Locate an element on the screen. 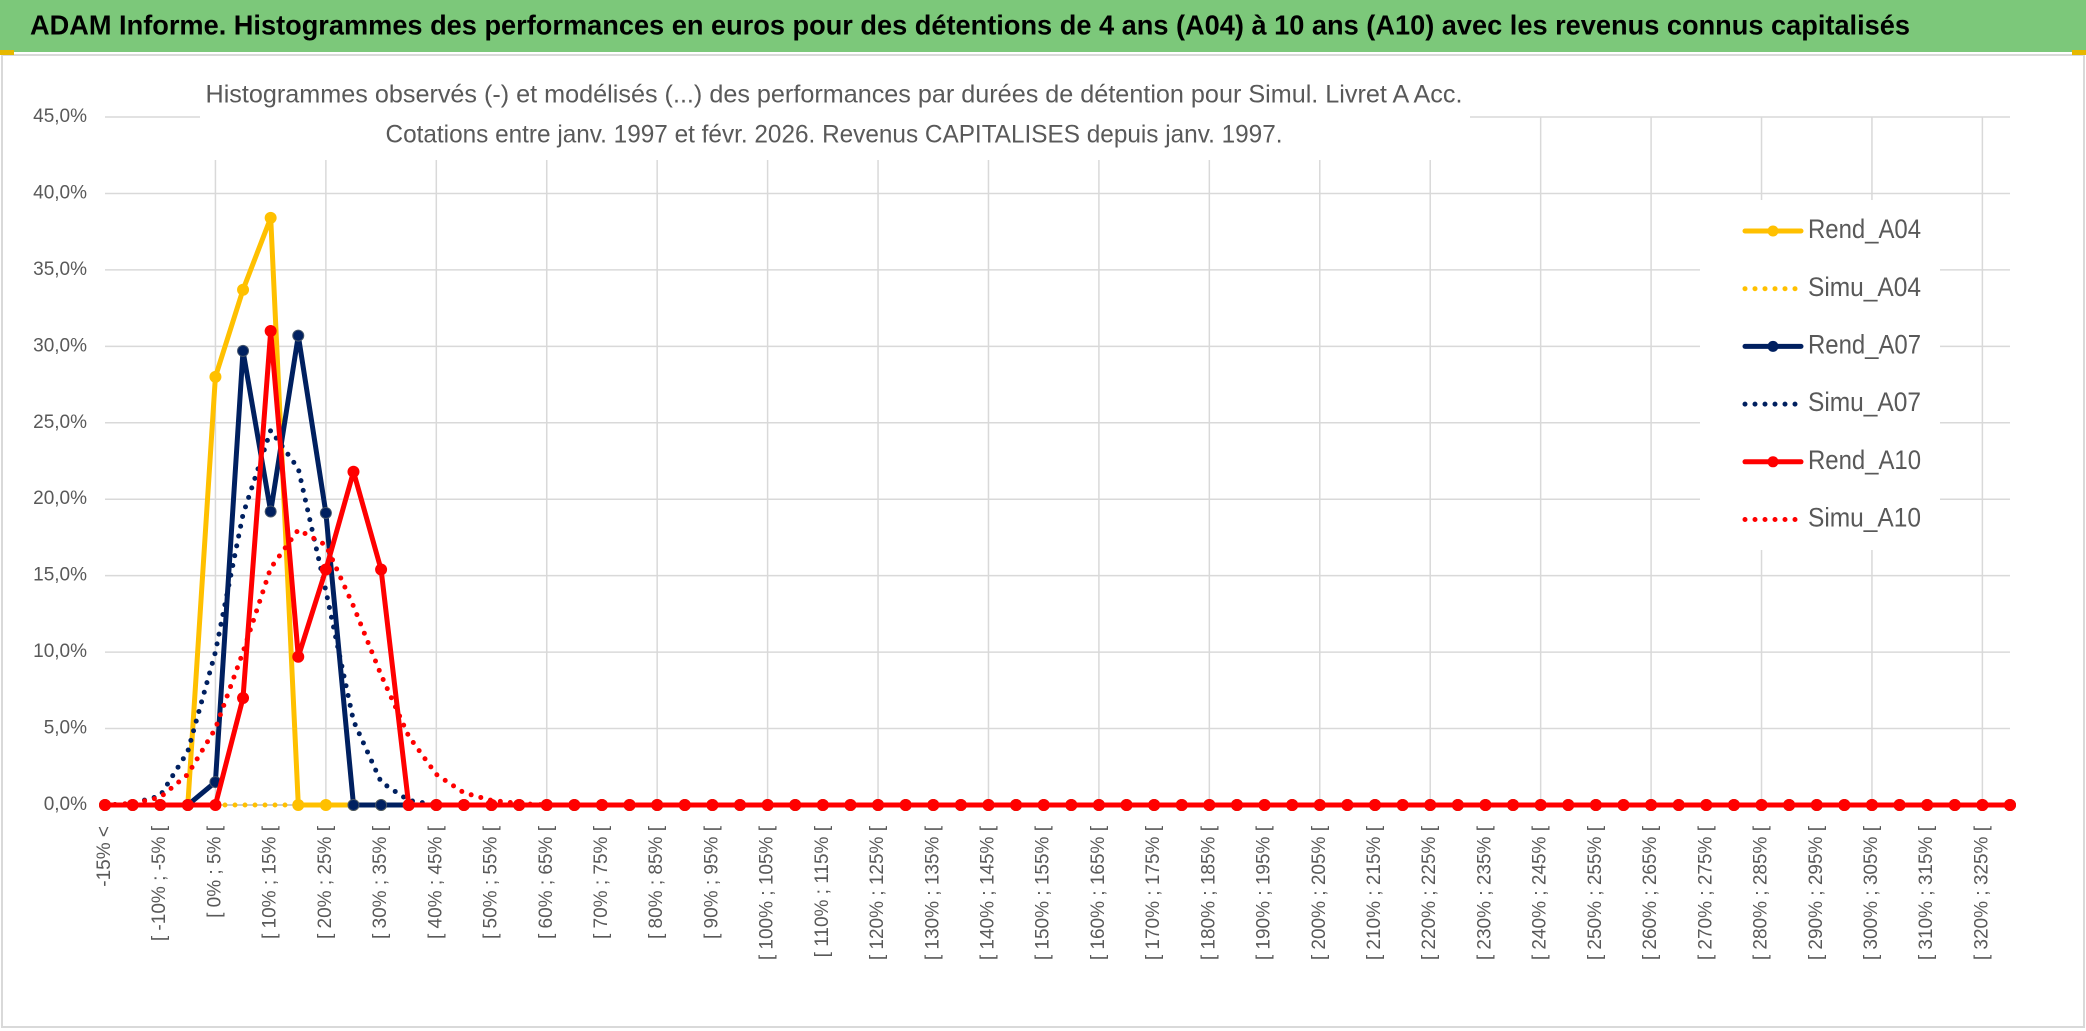 The width and height of the screenshot is (2086, 1031). y-tick-label: 30,0% is located at coordinates (60, 345).